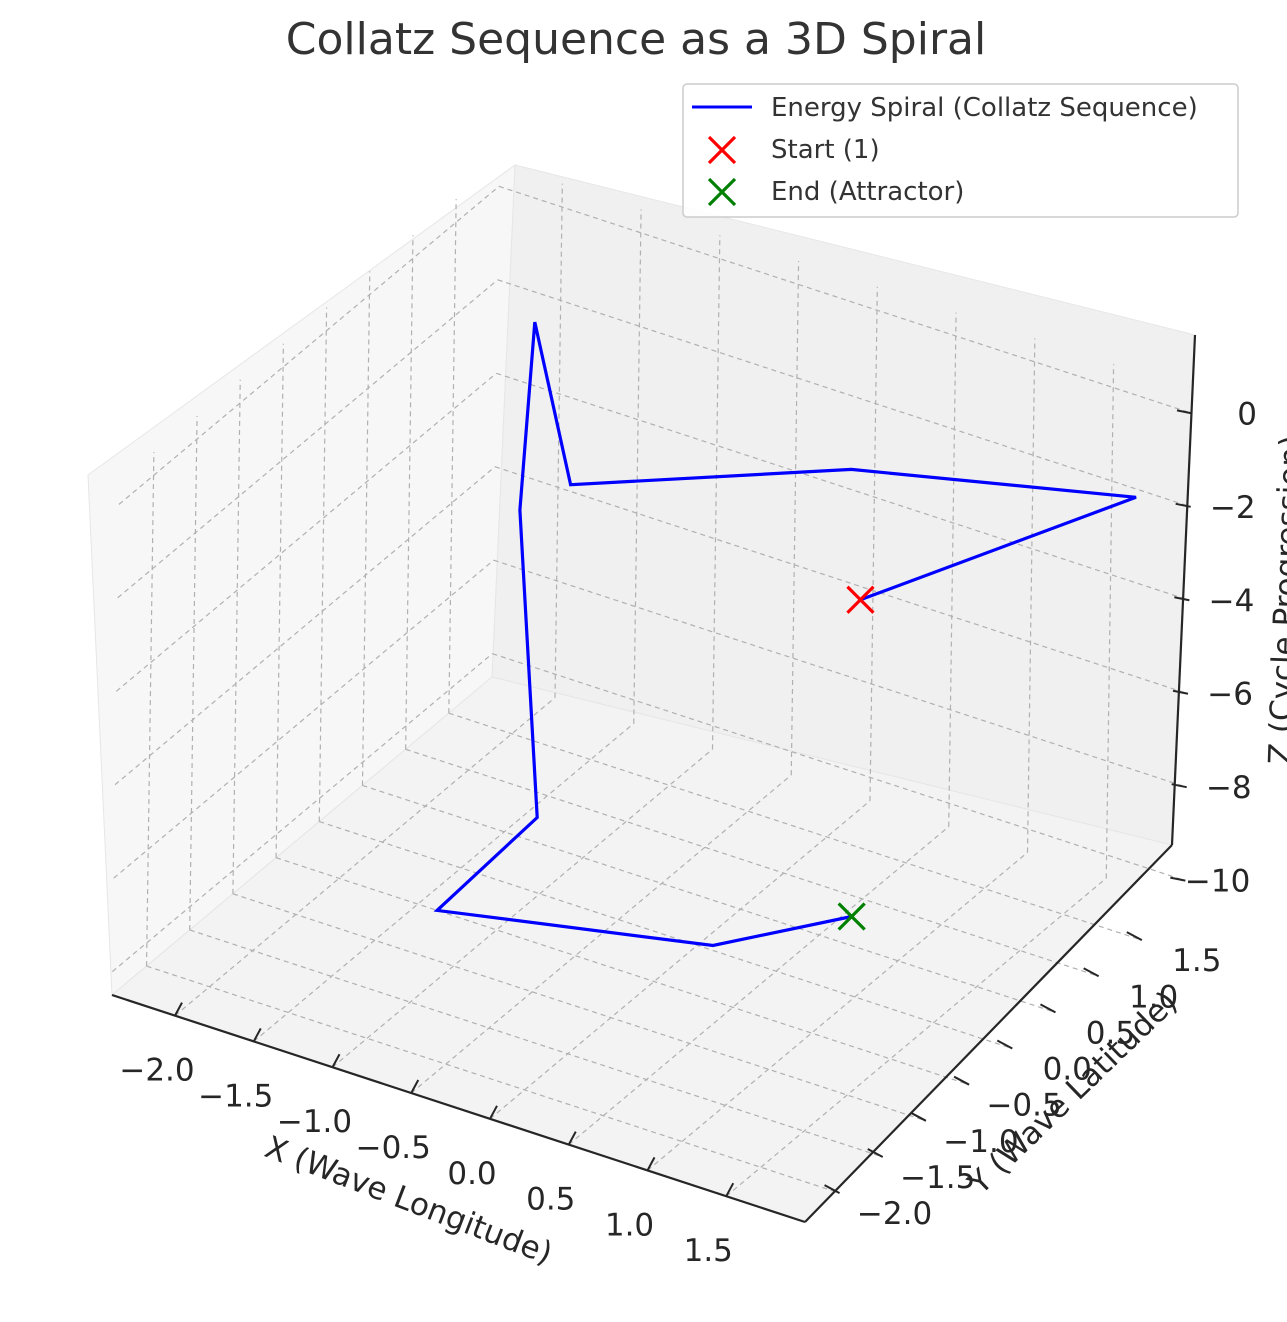 The width and height of the screenshot is (1287, 1322). I want to click on x-axis-ticks: −2.0−1.5−1.0−0.5 0.0 0.5 1.0 1.5, so click(427, 1135).